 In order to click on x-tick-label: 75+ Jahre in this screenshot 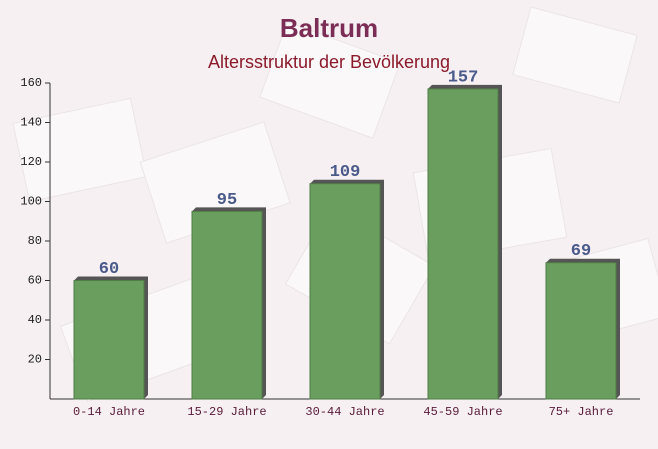, I will do `click(581, 412)`.